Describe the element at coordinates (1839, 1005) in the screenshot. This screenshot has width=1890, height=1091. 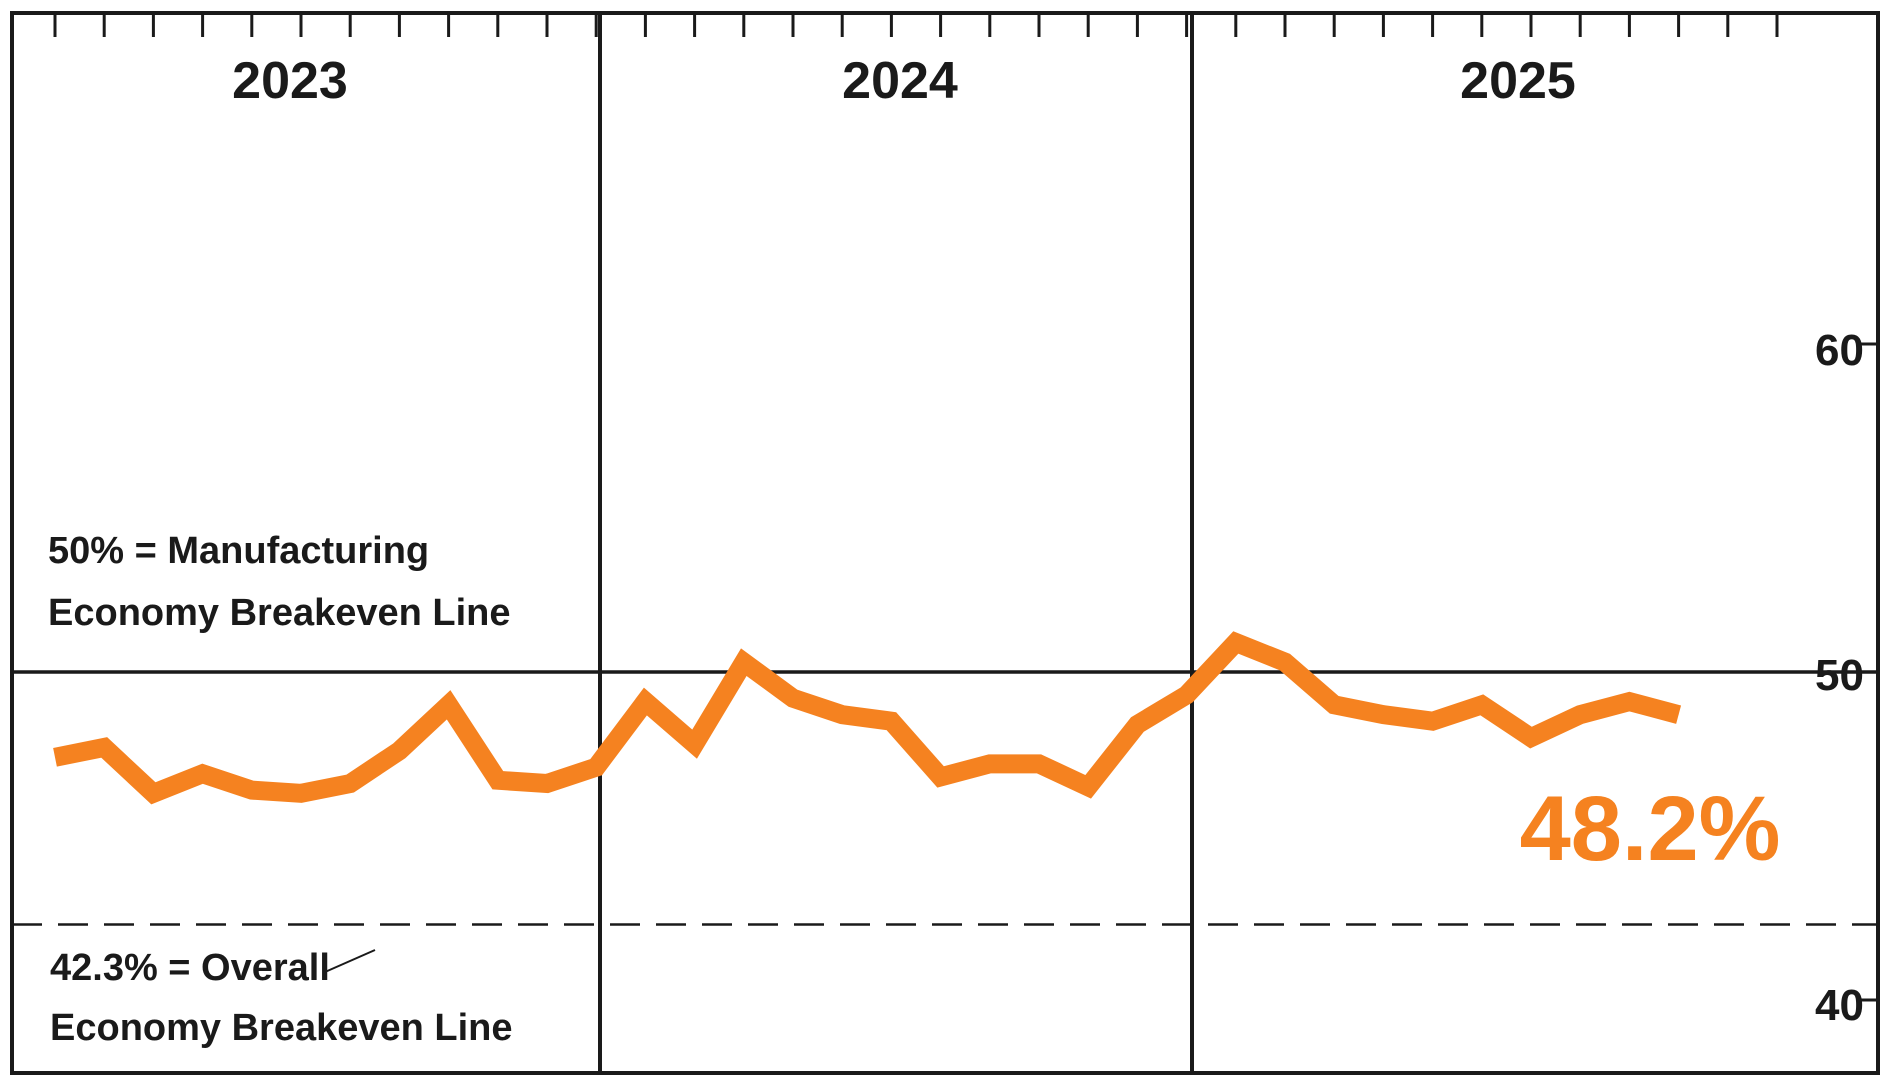
I see `y-tick-label: 40` at that location.